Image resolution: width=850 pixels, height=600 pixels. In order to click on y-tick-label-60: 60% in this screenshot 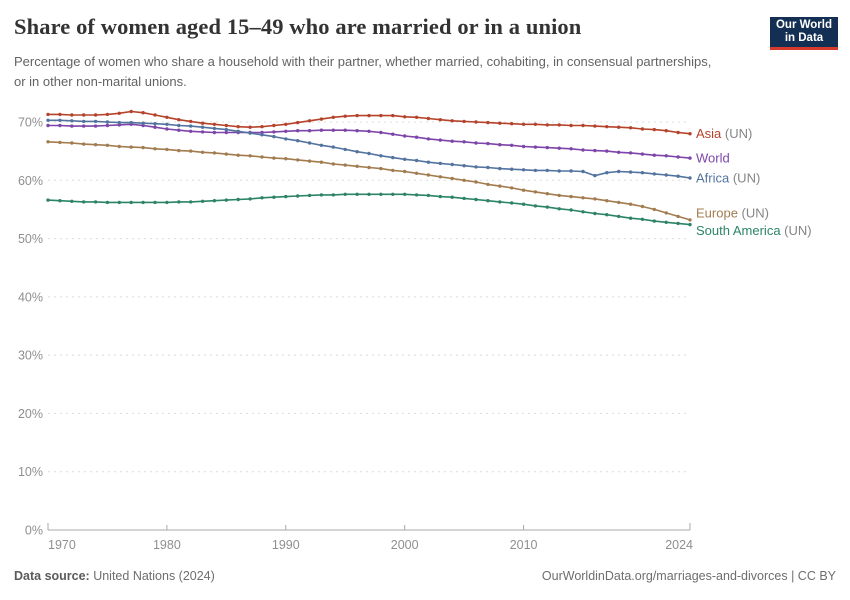, I will do `click(30, 181)`.